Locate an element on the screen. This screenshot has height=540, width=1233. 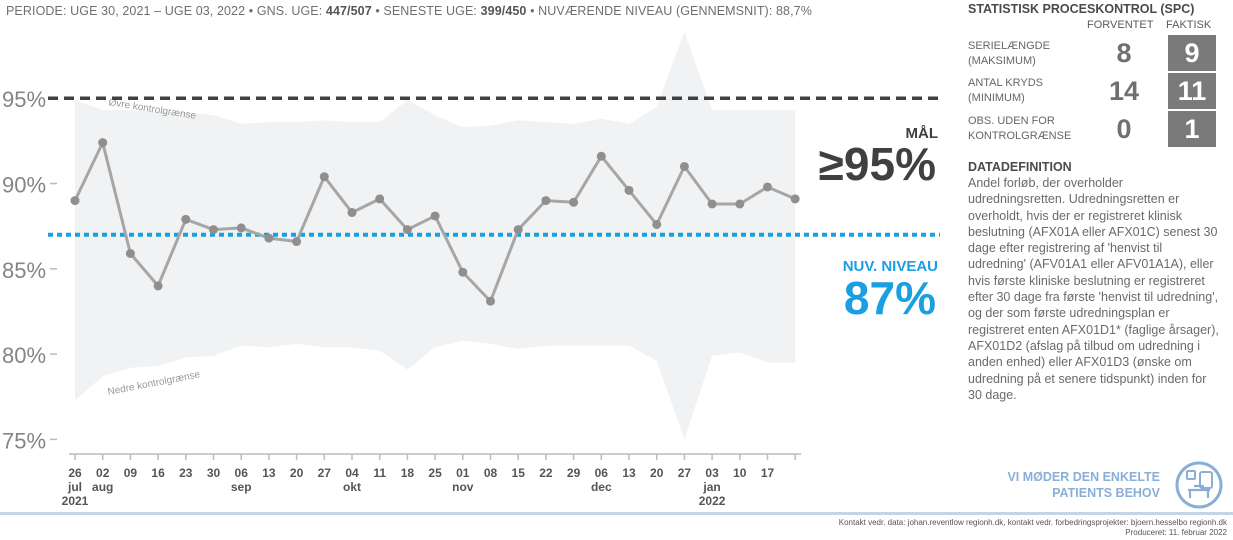
x-tick-label: 17 is located at coordinates (768, 473).